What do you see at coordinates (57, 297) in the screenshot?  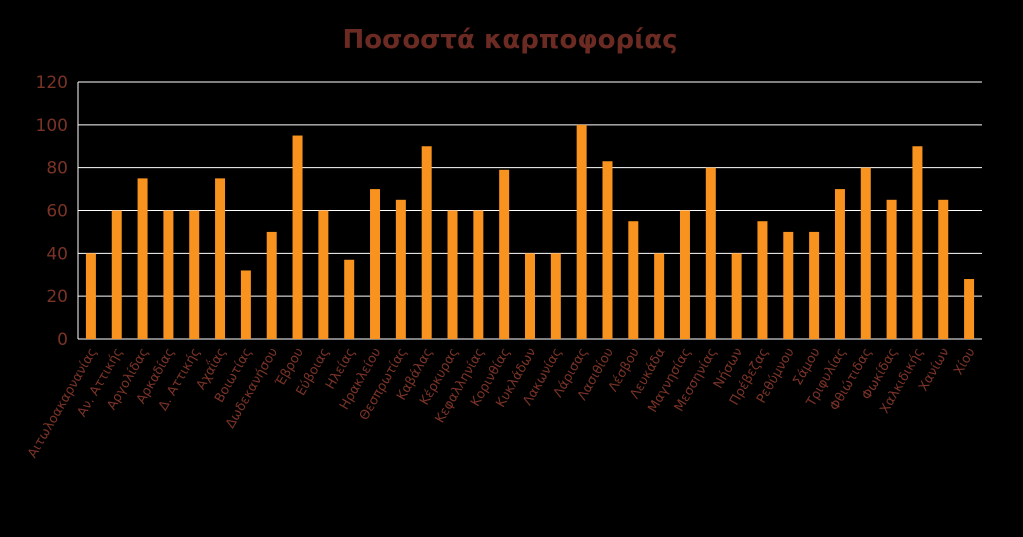 I see `y-tick-label: 20` at bounding box center [57, 297].